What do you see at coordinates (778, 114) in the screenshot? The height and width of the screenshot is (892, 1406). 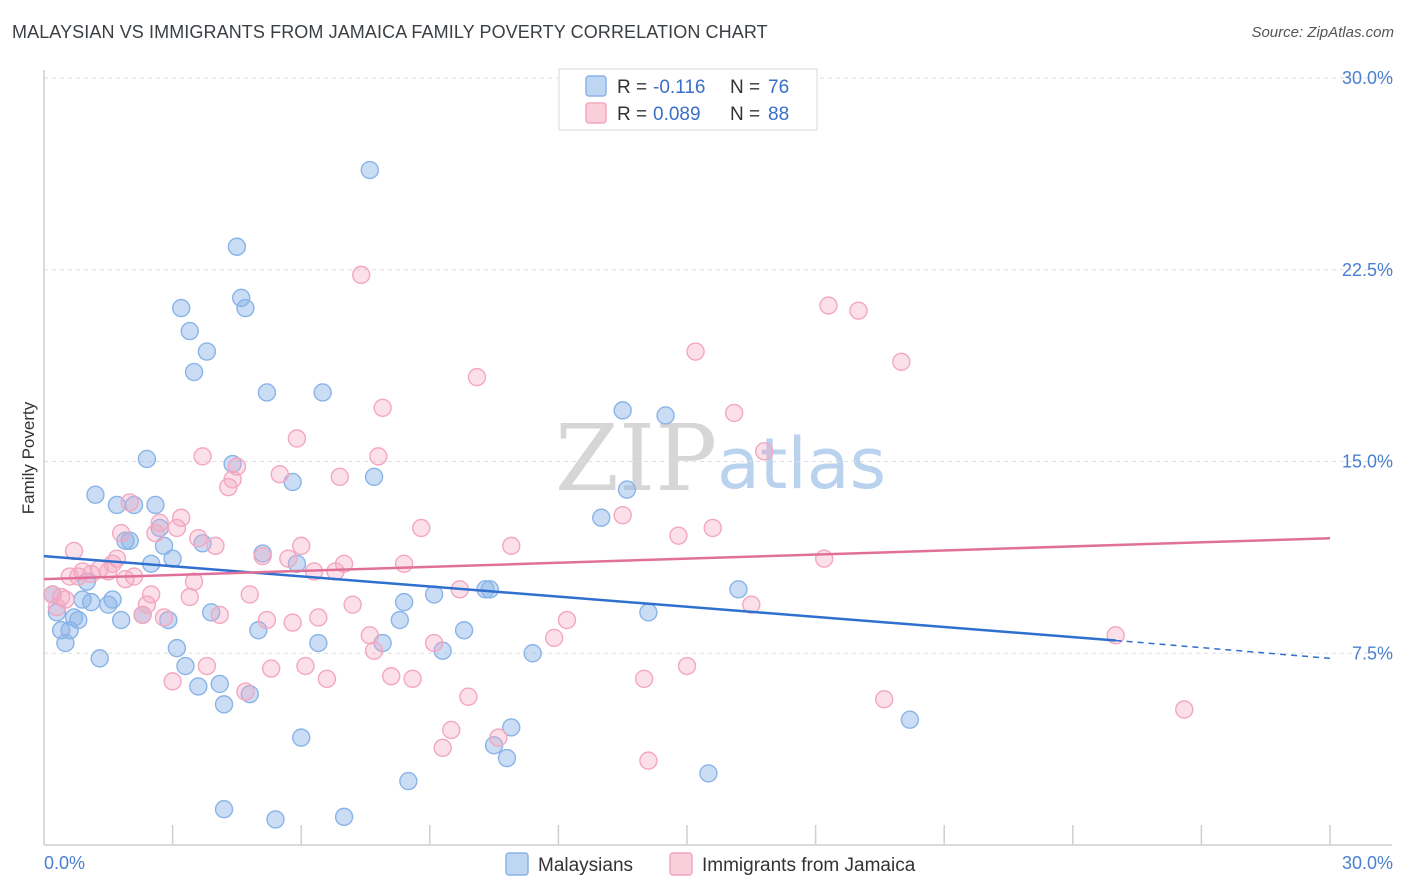 I see `legend-n-value-2: 88` at bounding box center [778, 114].